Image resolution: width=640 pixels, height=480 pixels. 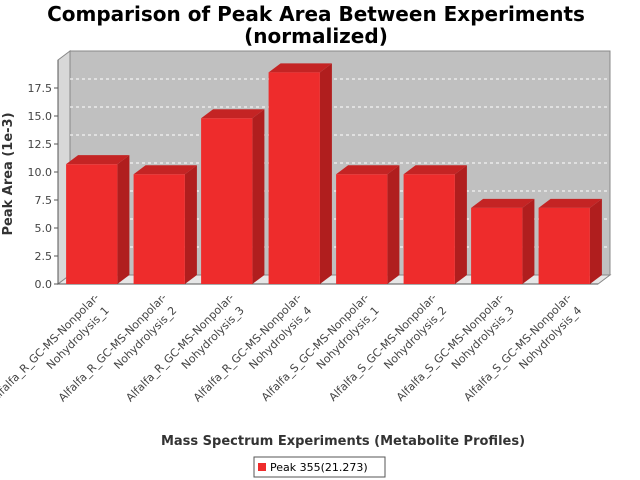 What do you see at coordinates (40, 144) in the screenshot?
I see `y-tick-label: 12.5` at bounding box center [40, 144].